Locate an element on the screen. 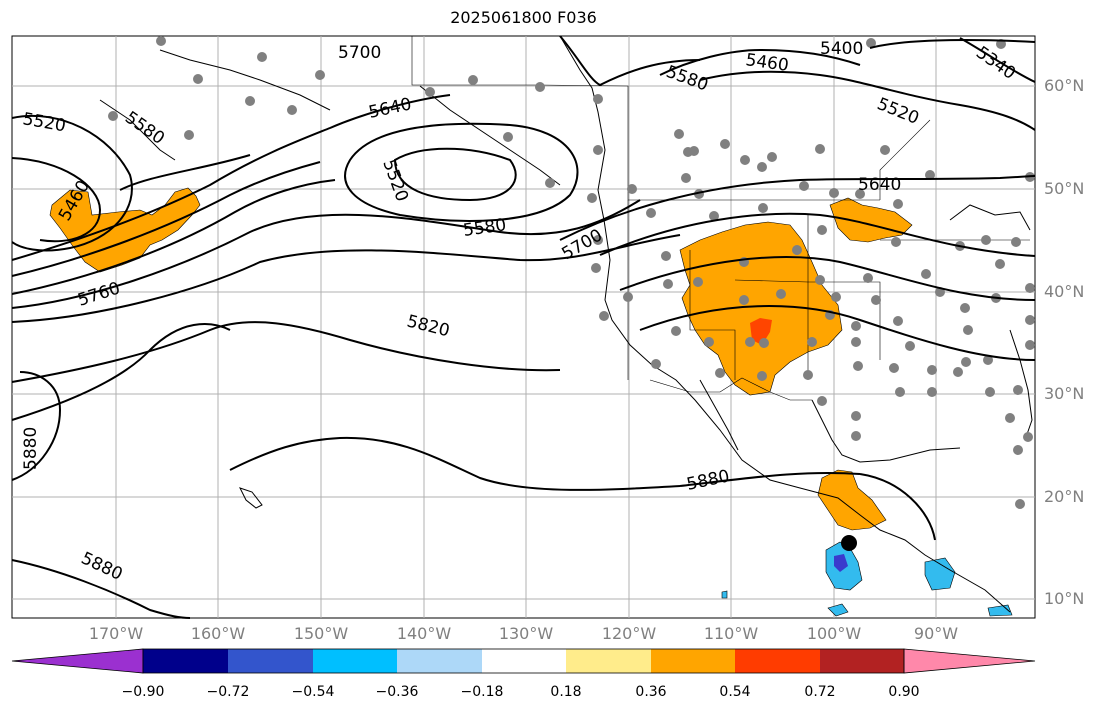 The height and width of the screenshot is (712, 1105). lat-label: 40°N is located at coordinates (1064, 291).